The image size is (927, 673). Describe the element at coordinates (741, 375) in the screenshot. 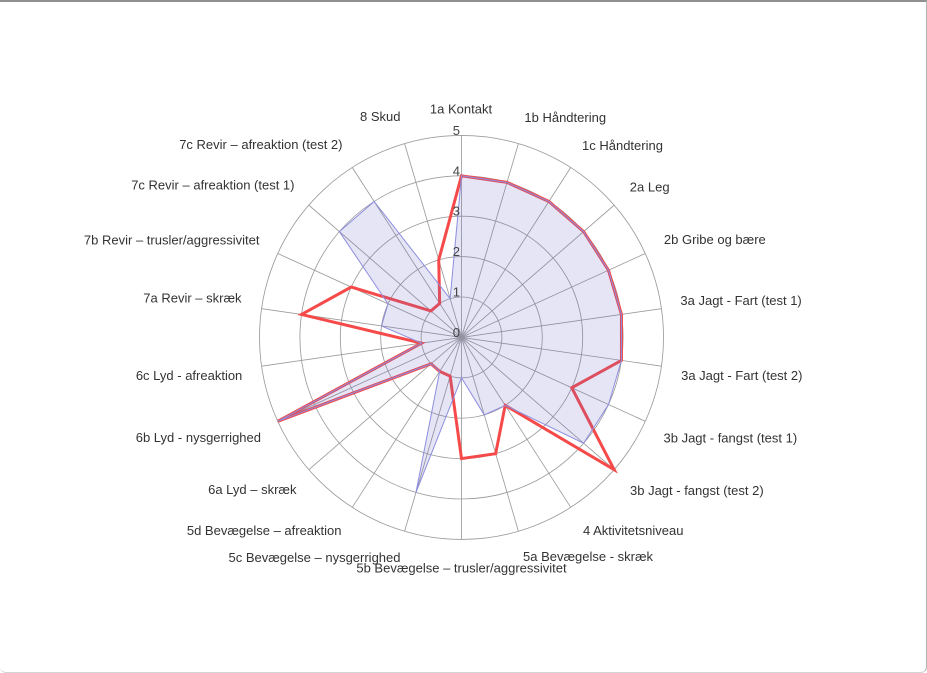

I see `svg-text: 3a Jagt - Fart (test 2)` at that location.